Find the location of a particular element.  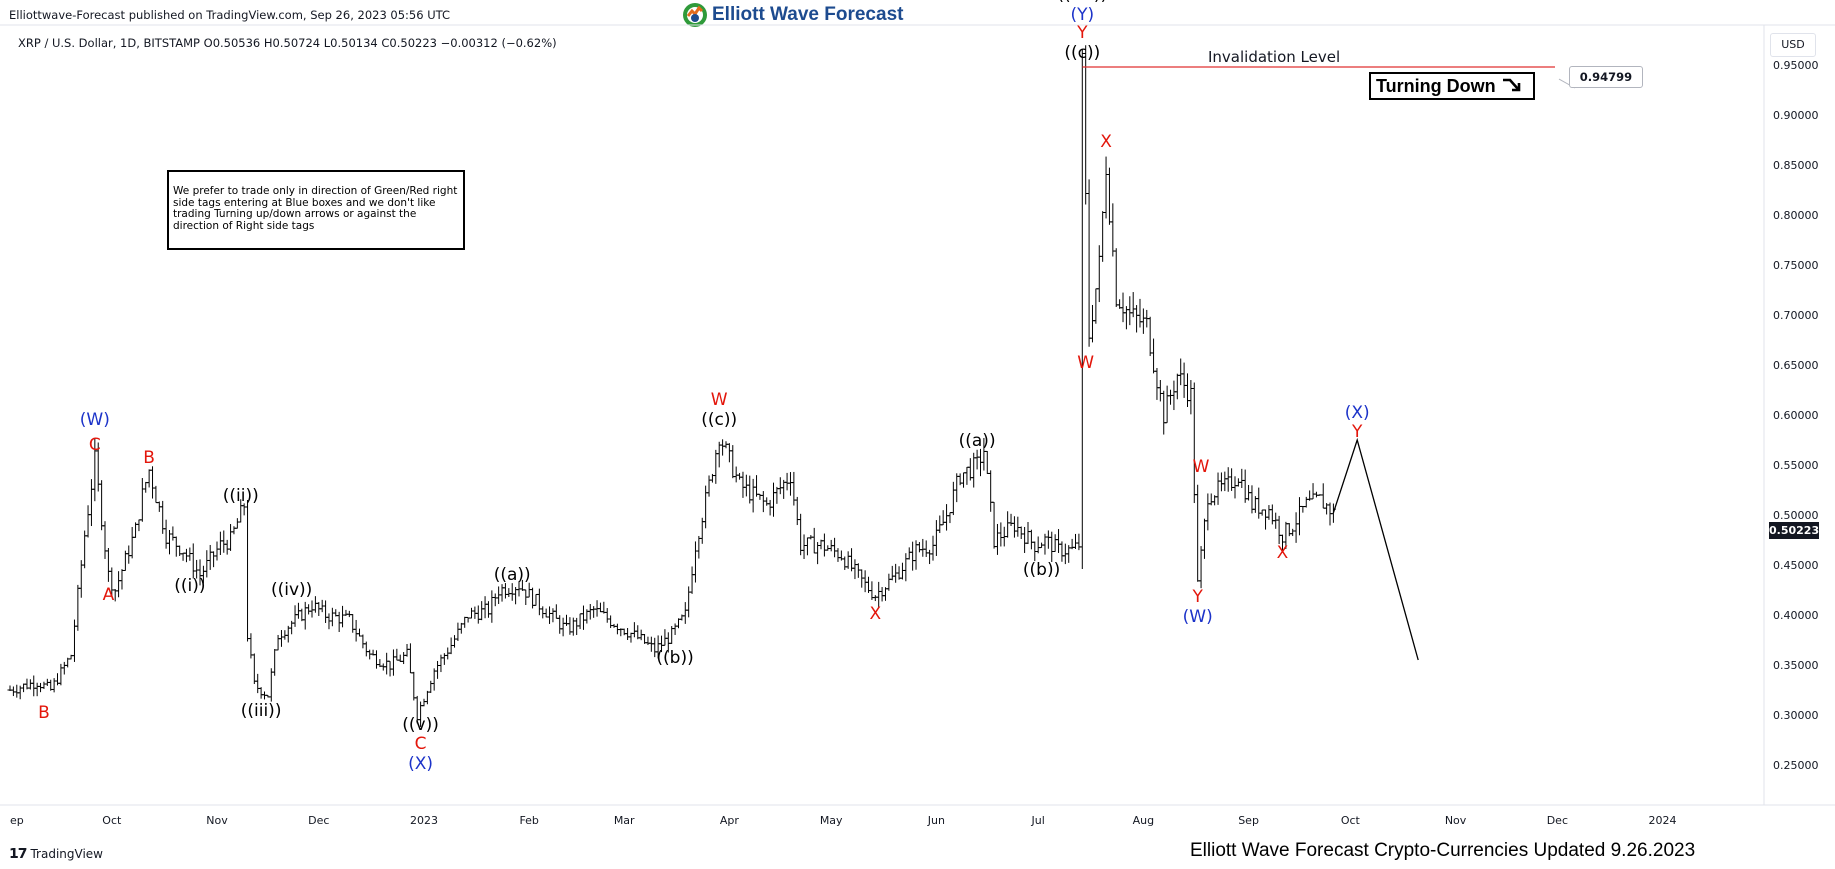

wave-label: ((iv)) is located at coordinates (291, 590).